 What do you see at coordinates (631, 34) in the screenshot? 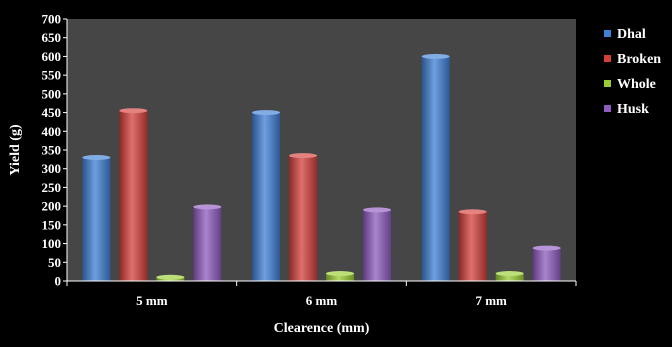
I see `legend-label-dhal: Dhal` at bounding box center [631, 34].